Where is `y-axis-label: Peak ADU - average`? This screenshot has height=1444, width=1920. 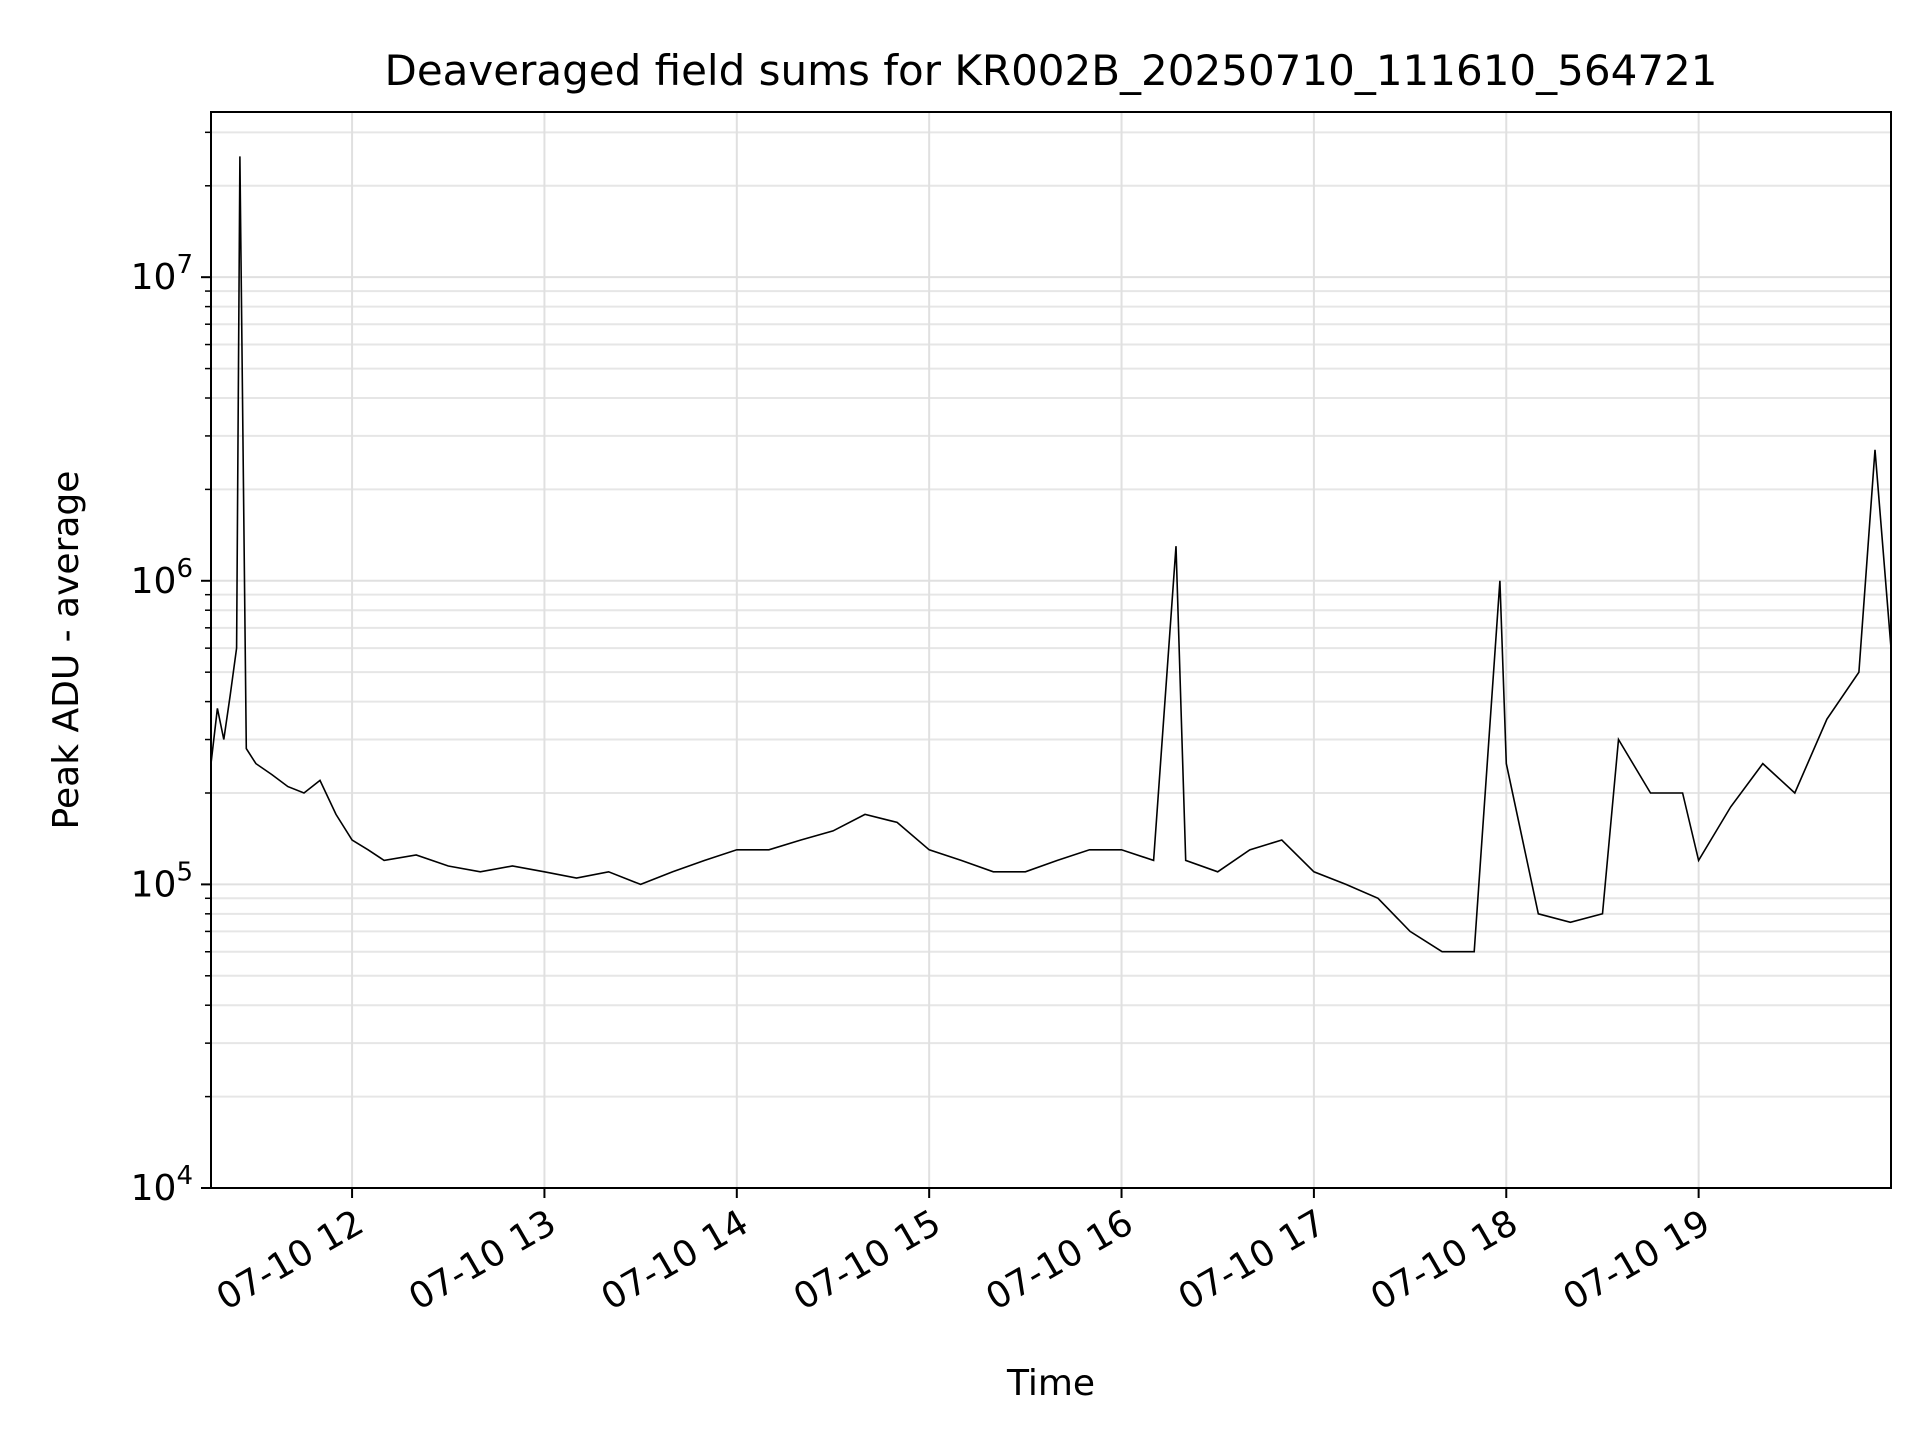 y-axis-label: Peak ADU - average is located at coordinates (66, 650).